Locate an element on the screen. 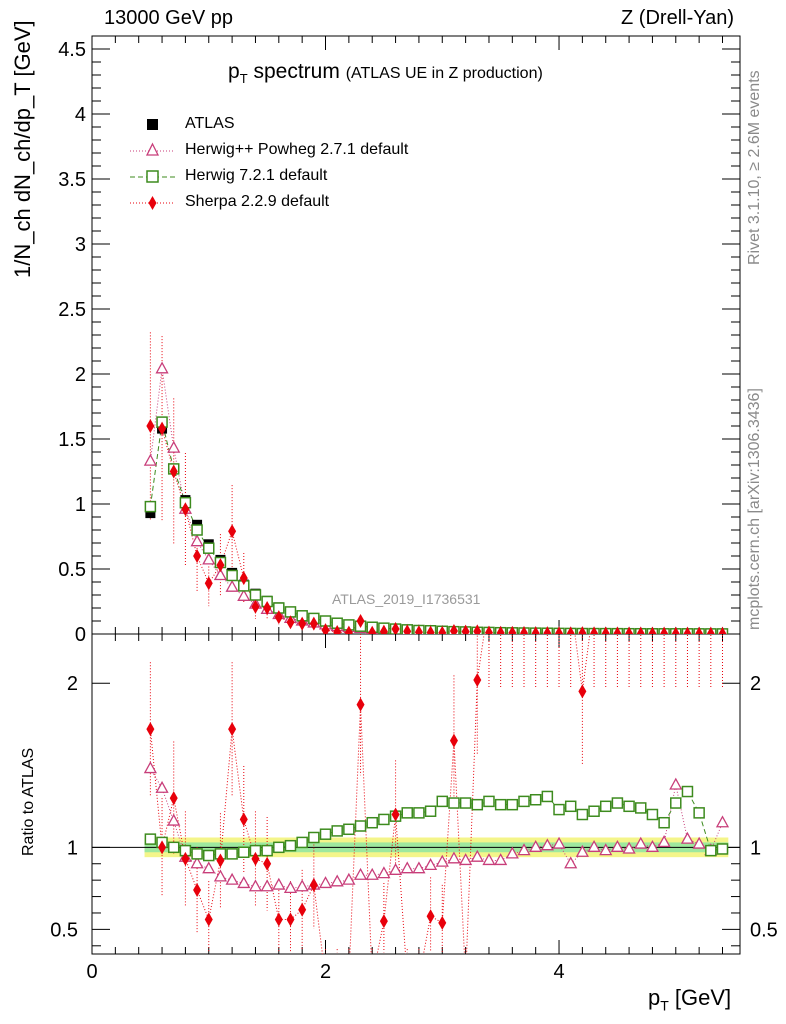  x-tick-label: 4 is located at coordinates (558, 972).